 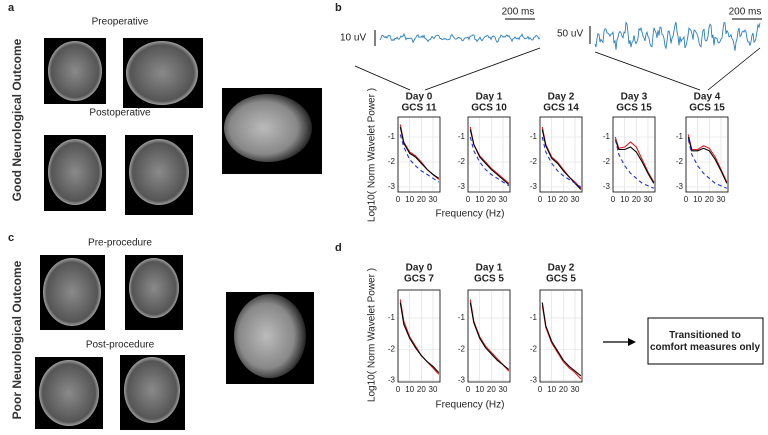 What do you see at coordinates (353, 38) in the screenshot?
I see `scale-amplitude: 10 uV` at bounding box center [353, 38].